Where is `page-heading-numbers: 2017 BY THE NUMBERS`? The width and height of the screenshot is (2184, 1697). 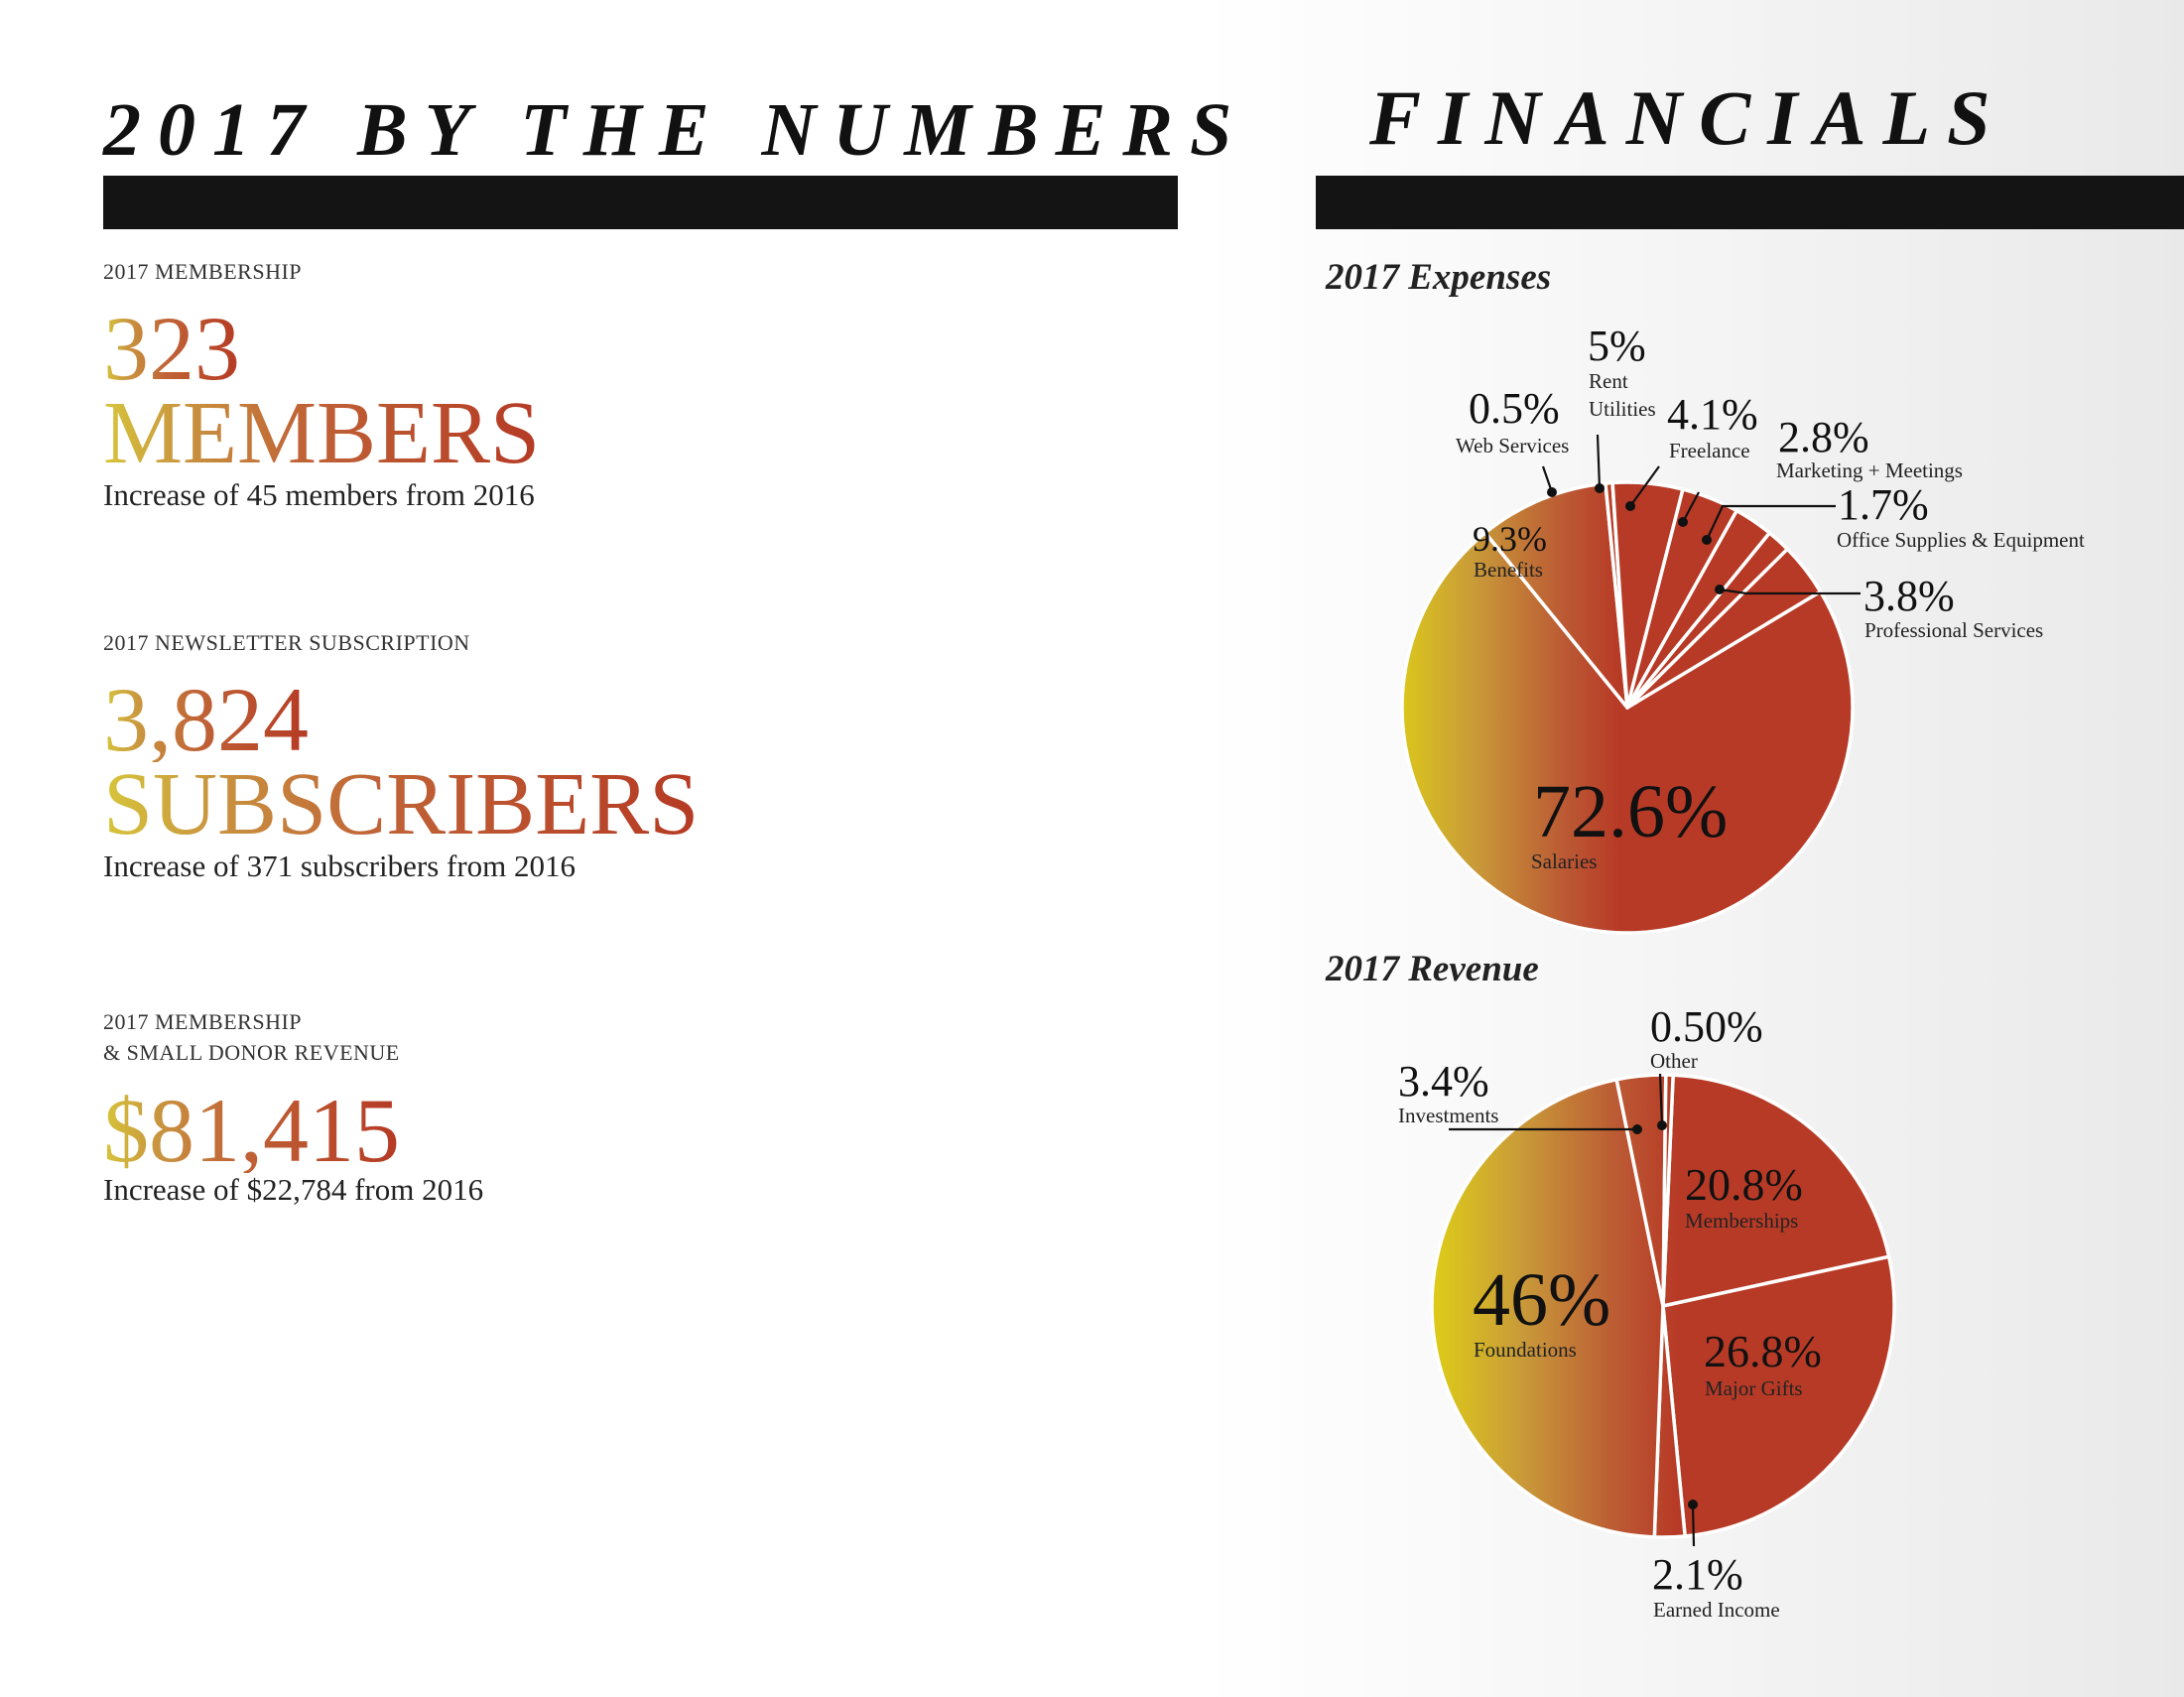
page-heading-numbers: 2017 BY THE NUMBERS is located at coordinates (676, 130).